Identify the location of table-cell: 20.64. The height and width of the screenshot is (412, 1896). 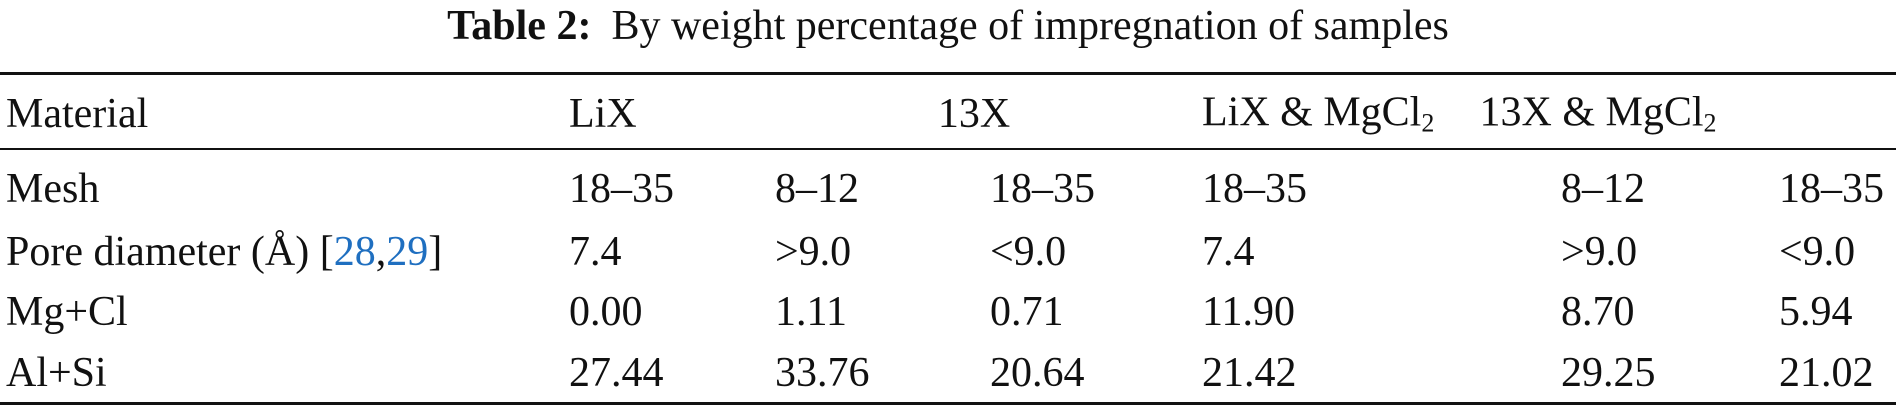
(1037, 373).